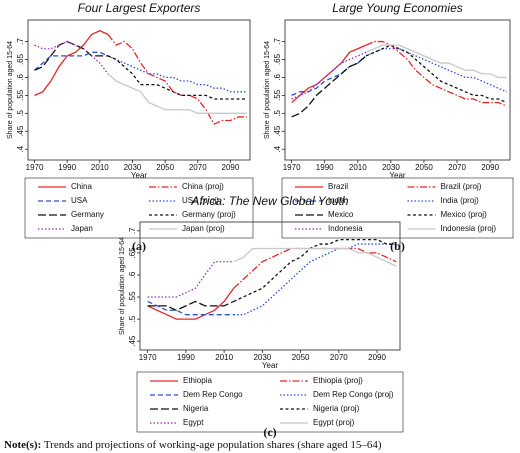  I want to click on legend-label: India (proj), so click(460, 200).